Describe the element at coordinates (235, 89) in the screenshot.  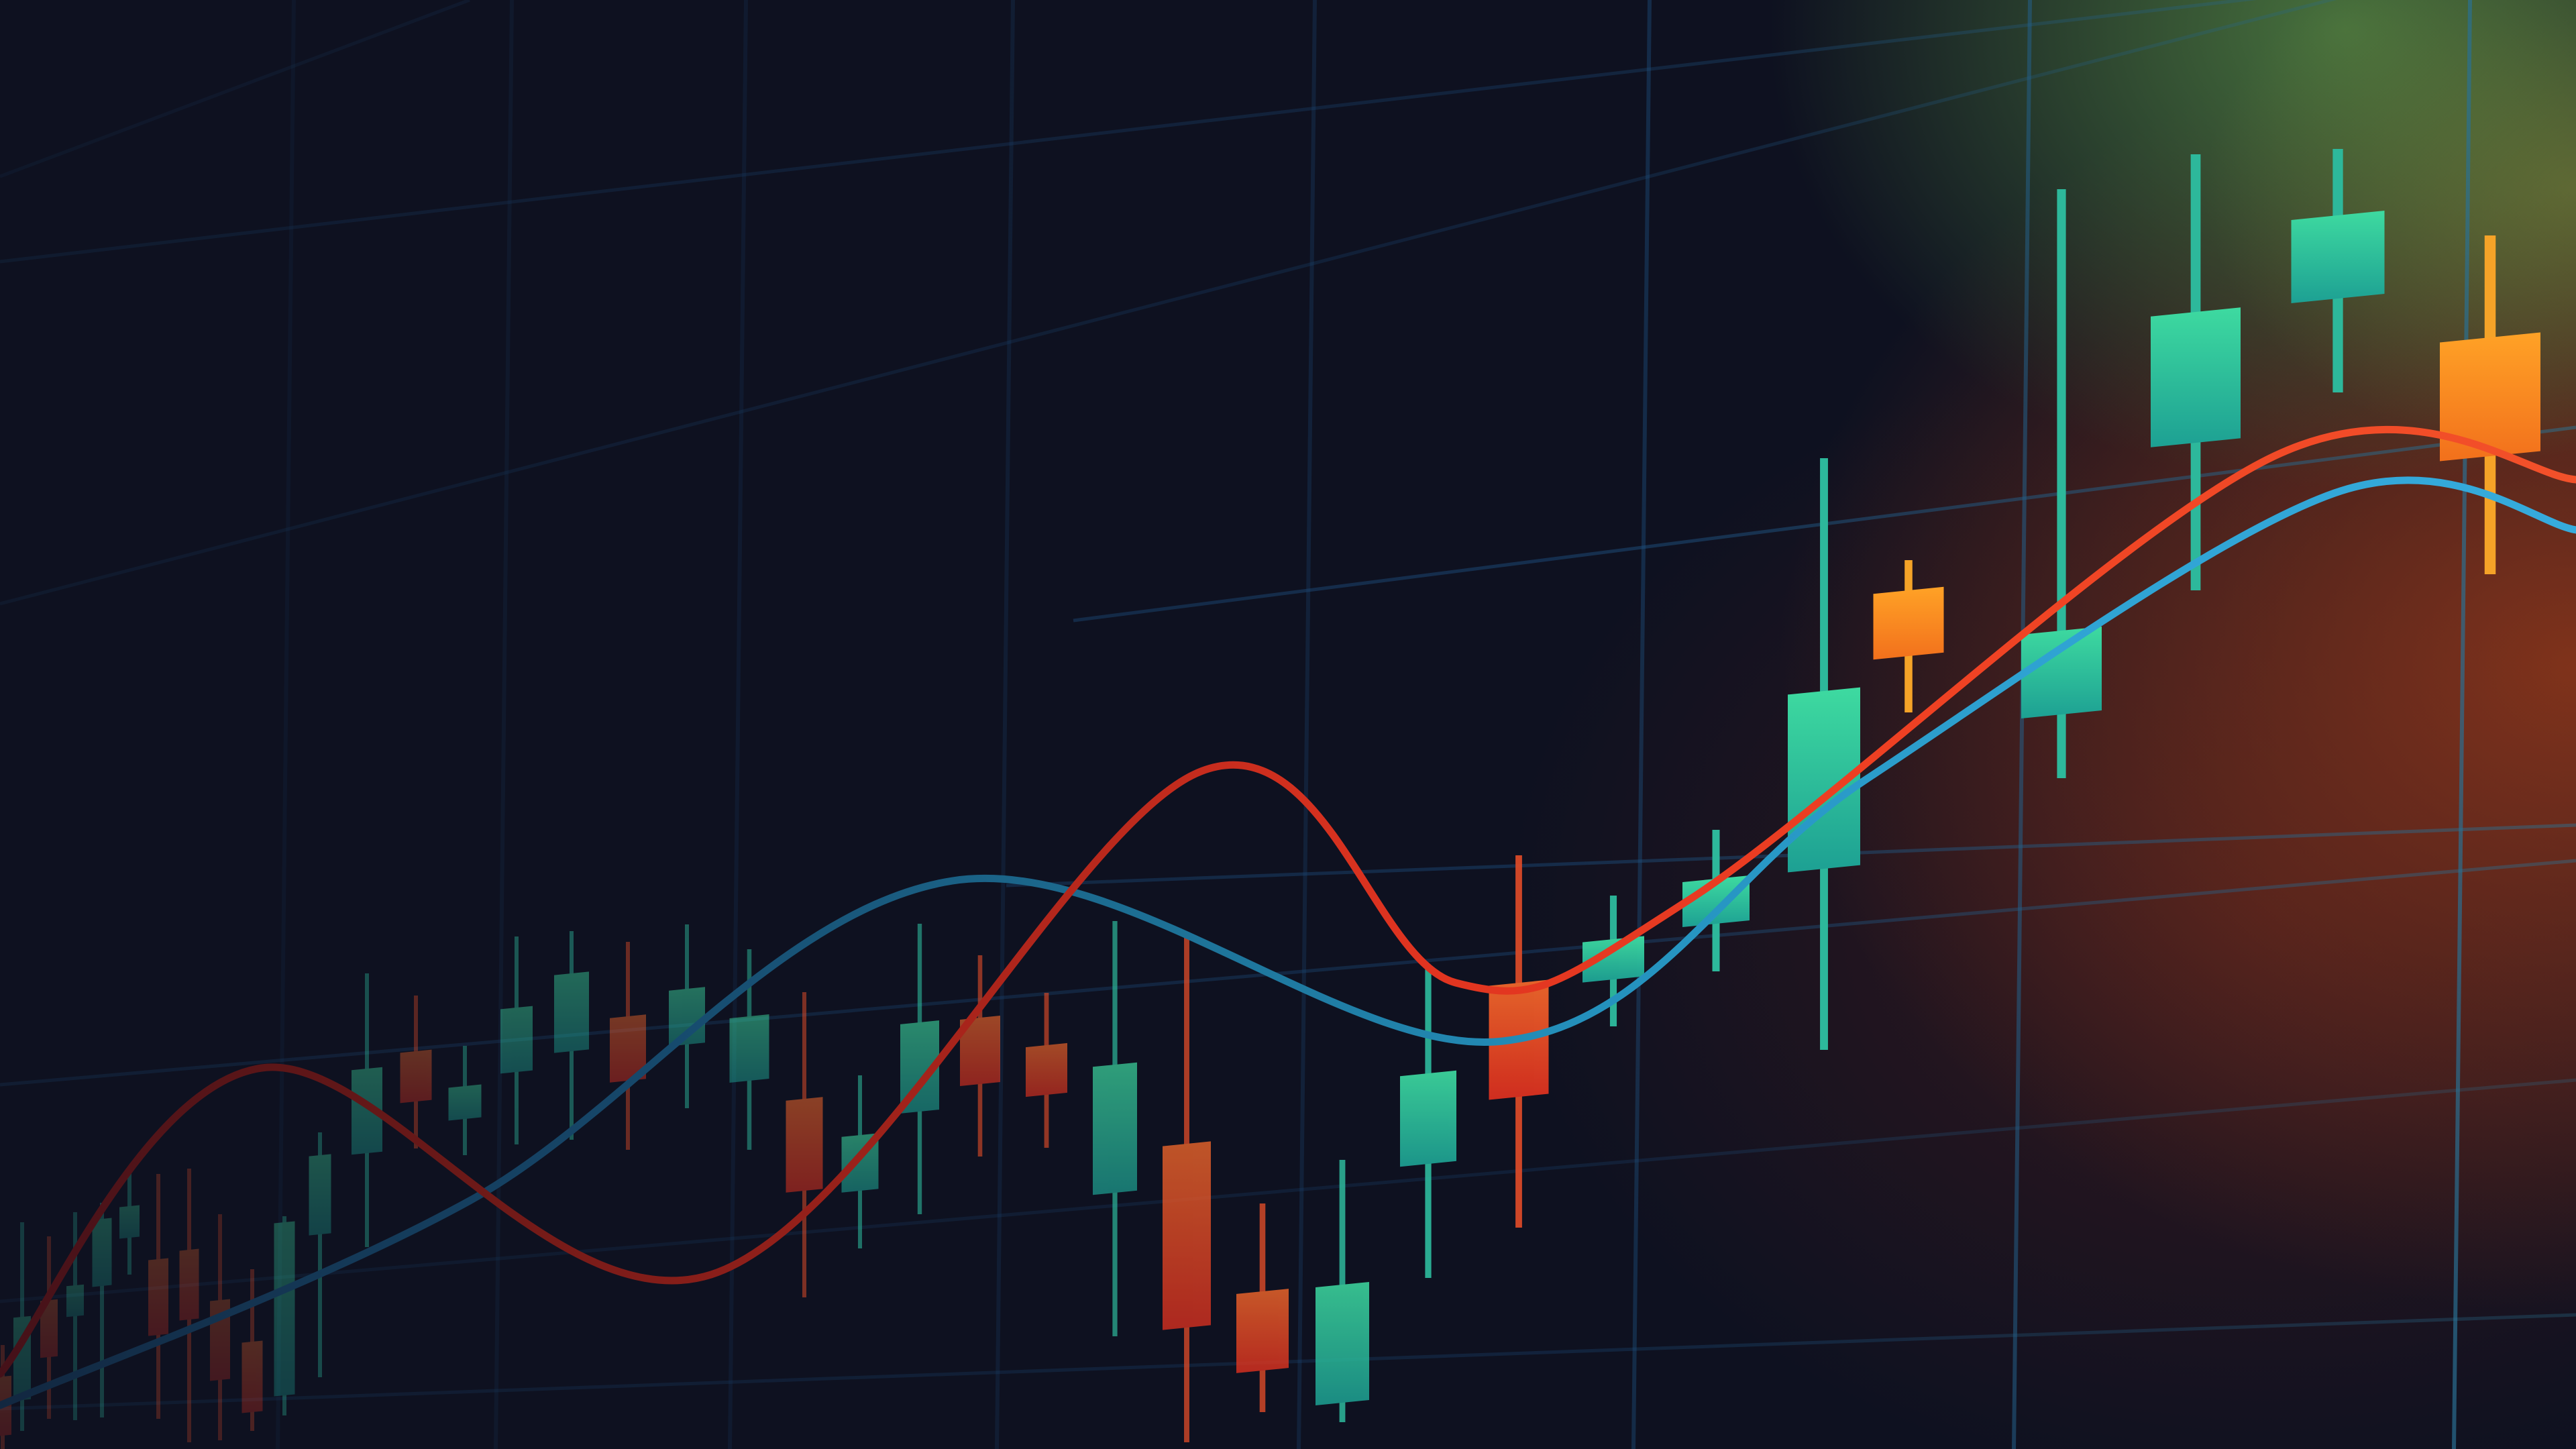
I see `grid-horizontal-line` at that location.